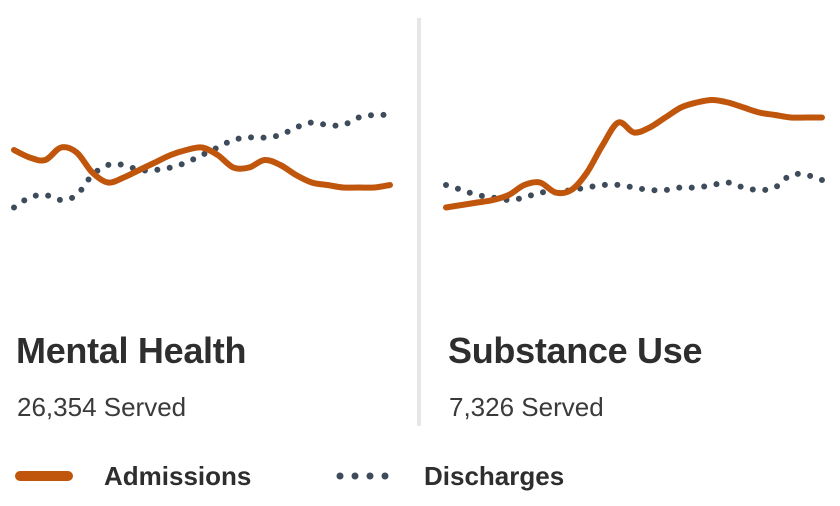 The width and height of the screenshot is (840, 506). I want to click on mental-health-sparkline, so click(202, 161).